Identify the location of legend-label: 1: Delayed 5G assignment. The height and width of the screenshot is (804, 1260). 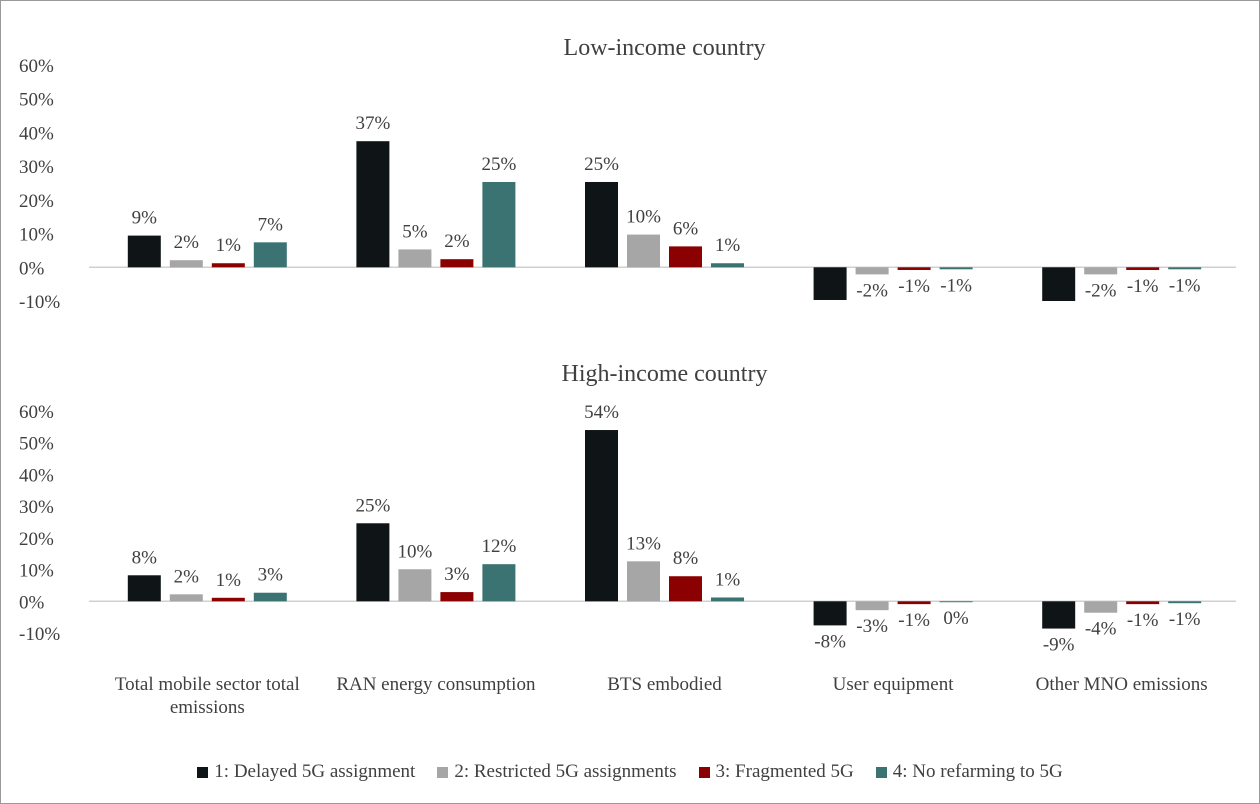
(315, 771).